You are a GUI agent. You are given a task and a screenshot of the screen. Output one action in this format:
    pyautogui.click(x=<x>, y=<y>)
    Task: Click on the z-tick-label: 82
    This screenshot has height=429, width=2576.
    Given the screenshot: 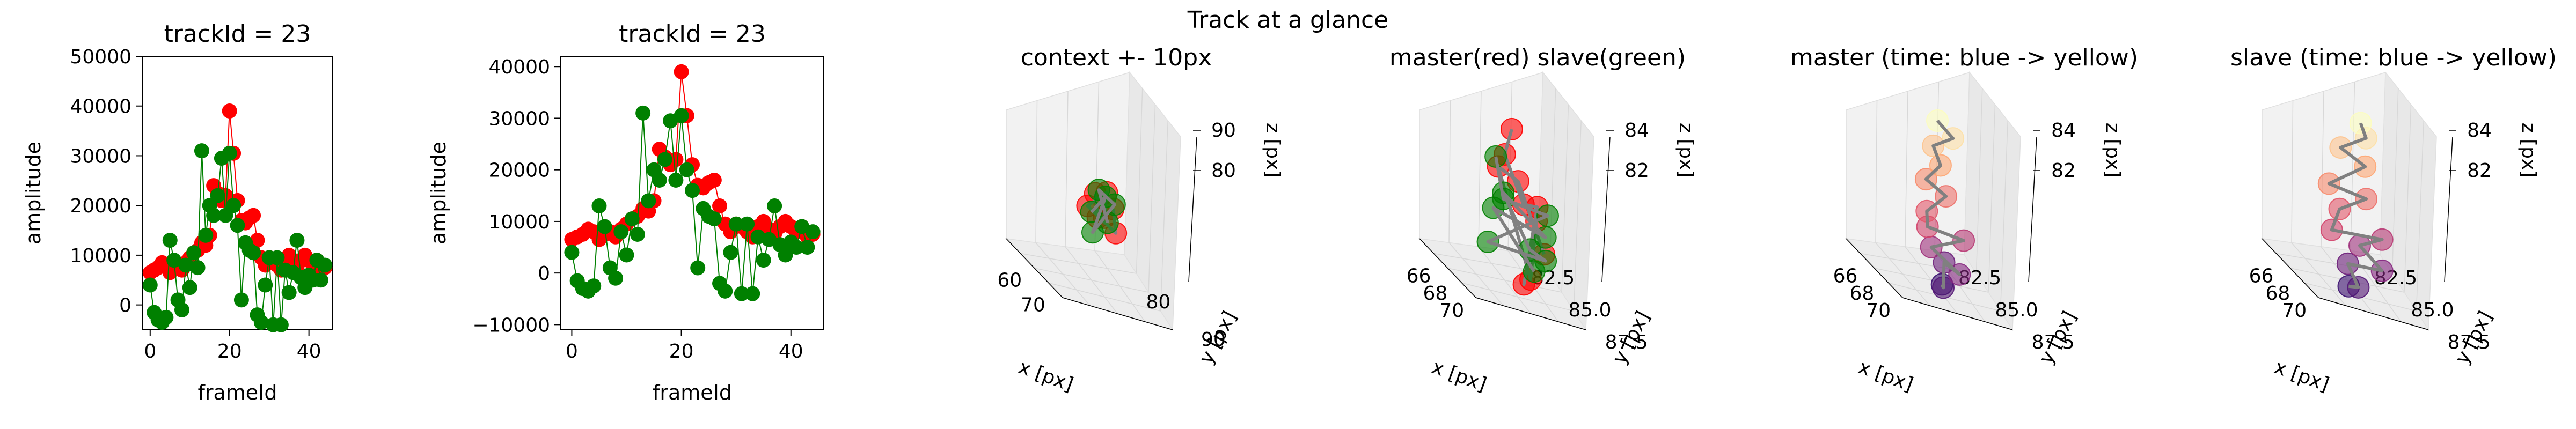 What is the action you would take?
    pyautogui.click(x=2063, y=171)
    